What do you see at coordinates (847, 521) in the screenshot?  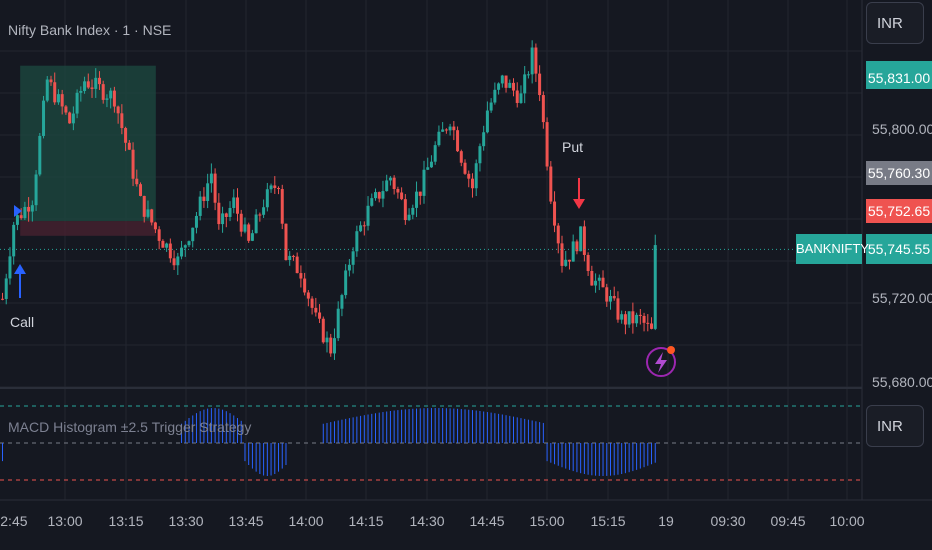 I see `x-tick-label: 10:00` at bounding box center [847, 521].